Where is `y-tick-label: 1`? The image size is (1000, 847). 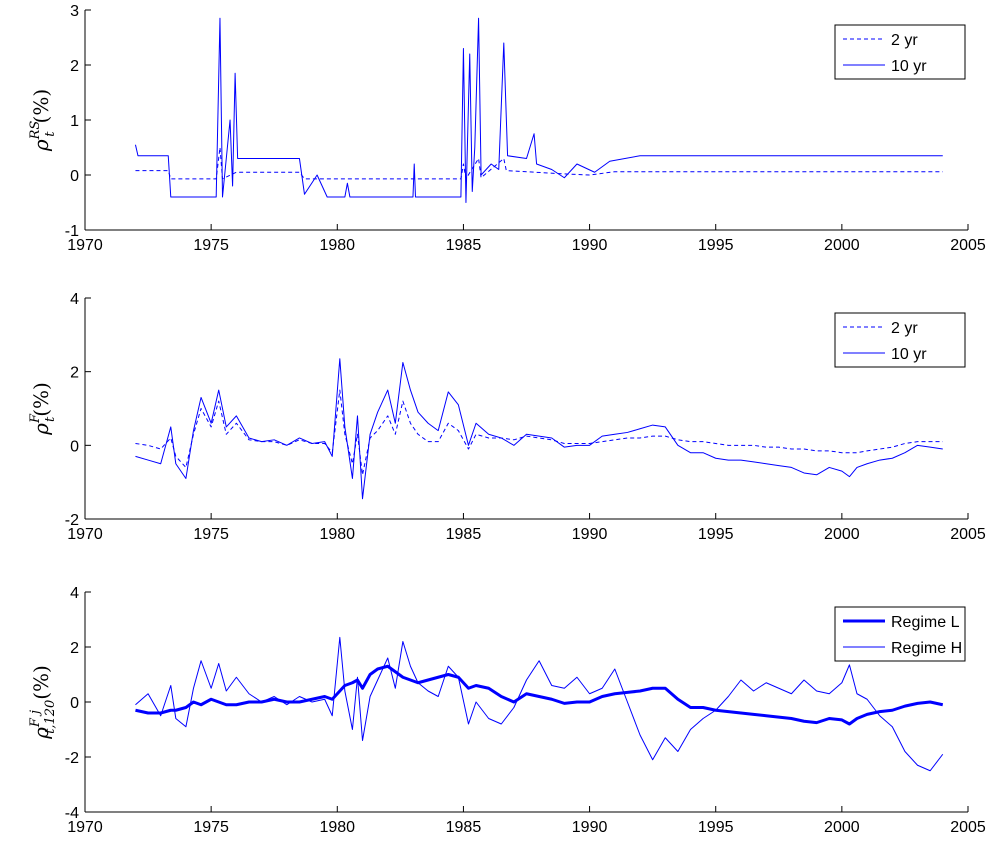
y-tick-label: 1 is located at coordinates (74, 121).